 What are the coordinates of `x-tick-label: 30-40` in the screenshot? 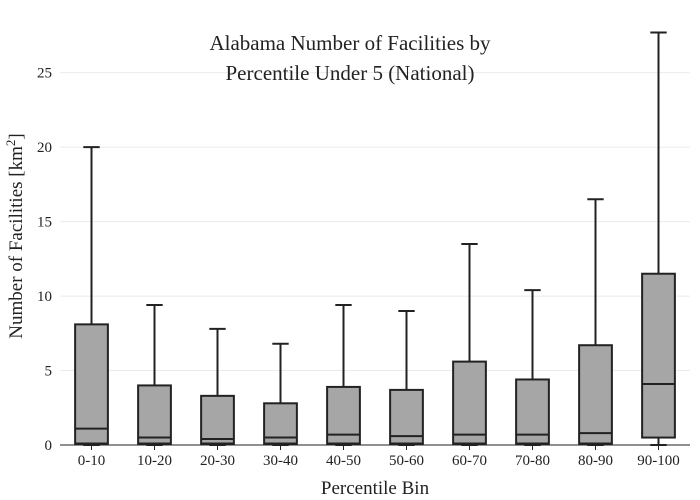 It's located at (280, 461).